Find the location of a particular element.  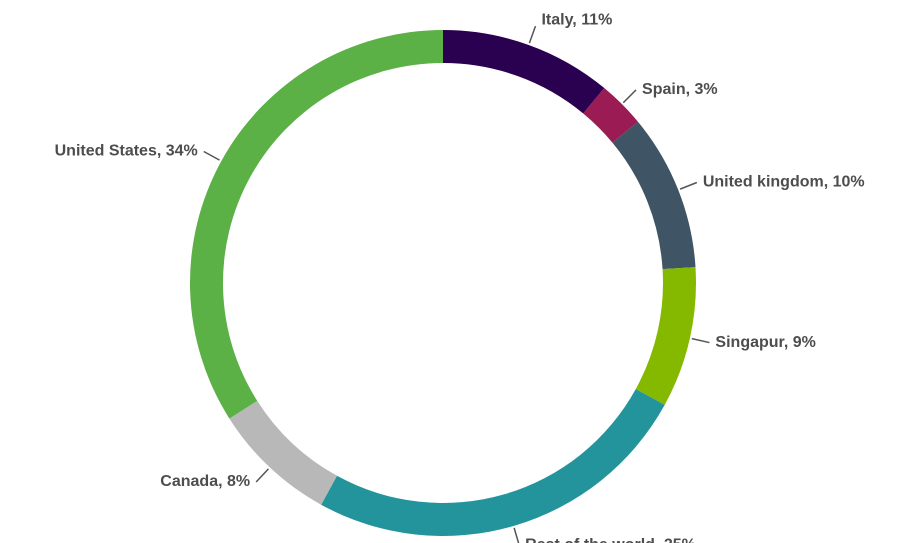

data-label: Rest of the world, 25% is located at coordinates (610, 539).